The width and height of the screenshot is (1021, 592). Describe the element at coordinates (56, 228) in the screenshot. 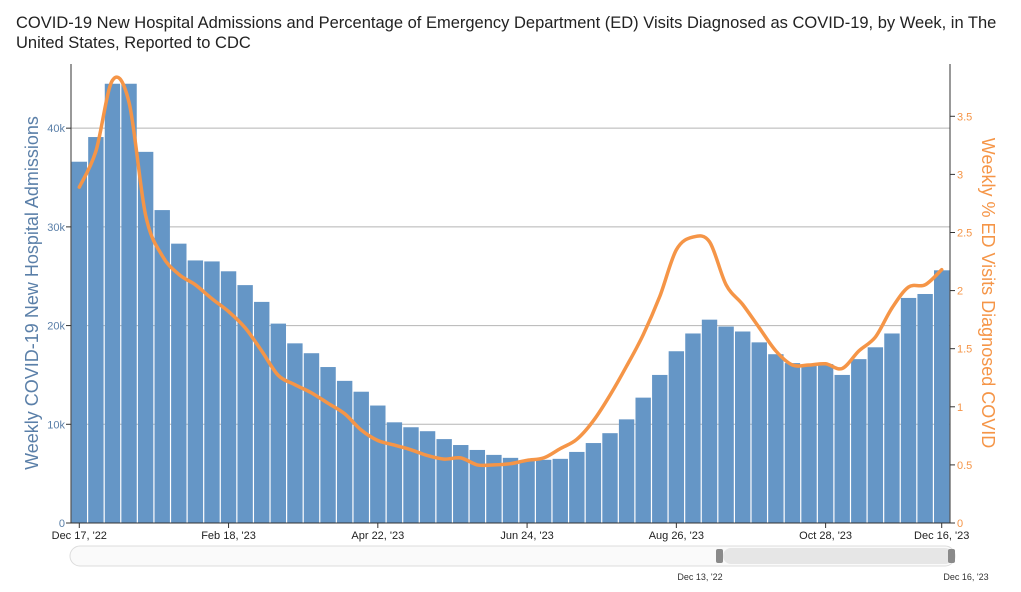

I see `left-tick-label: 30k` at that location.